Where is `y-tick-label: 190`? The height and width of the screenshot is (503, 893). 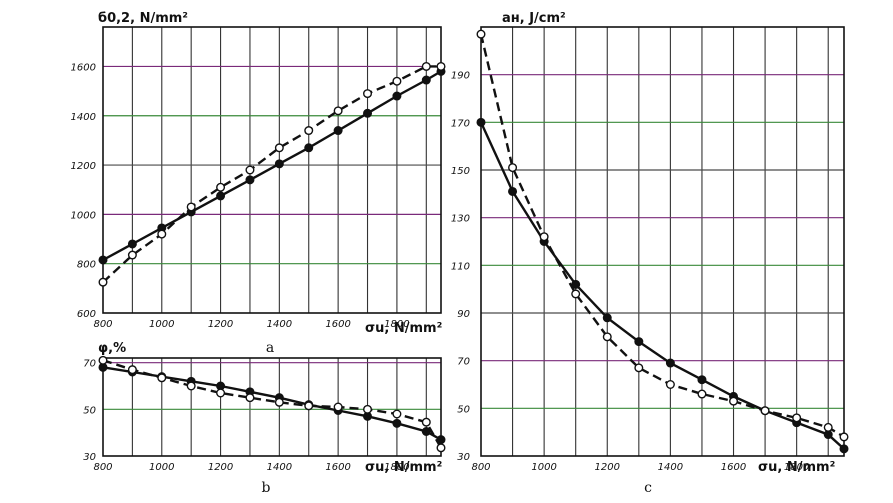
y-tick-label: 190 is located at coordinates (460, 76).